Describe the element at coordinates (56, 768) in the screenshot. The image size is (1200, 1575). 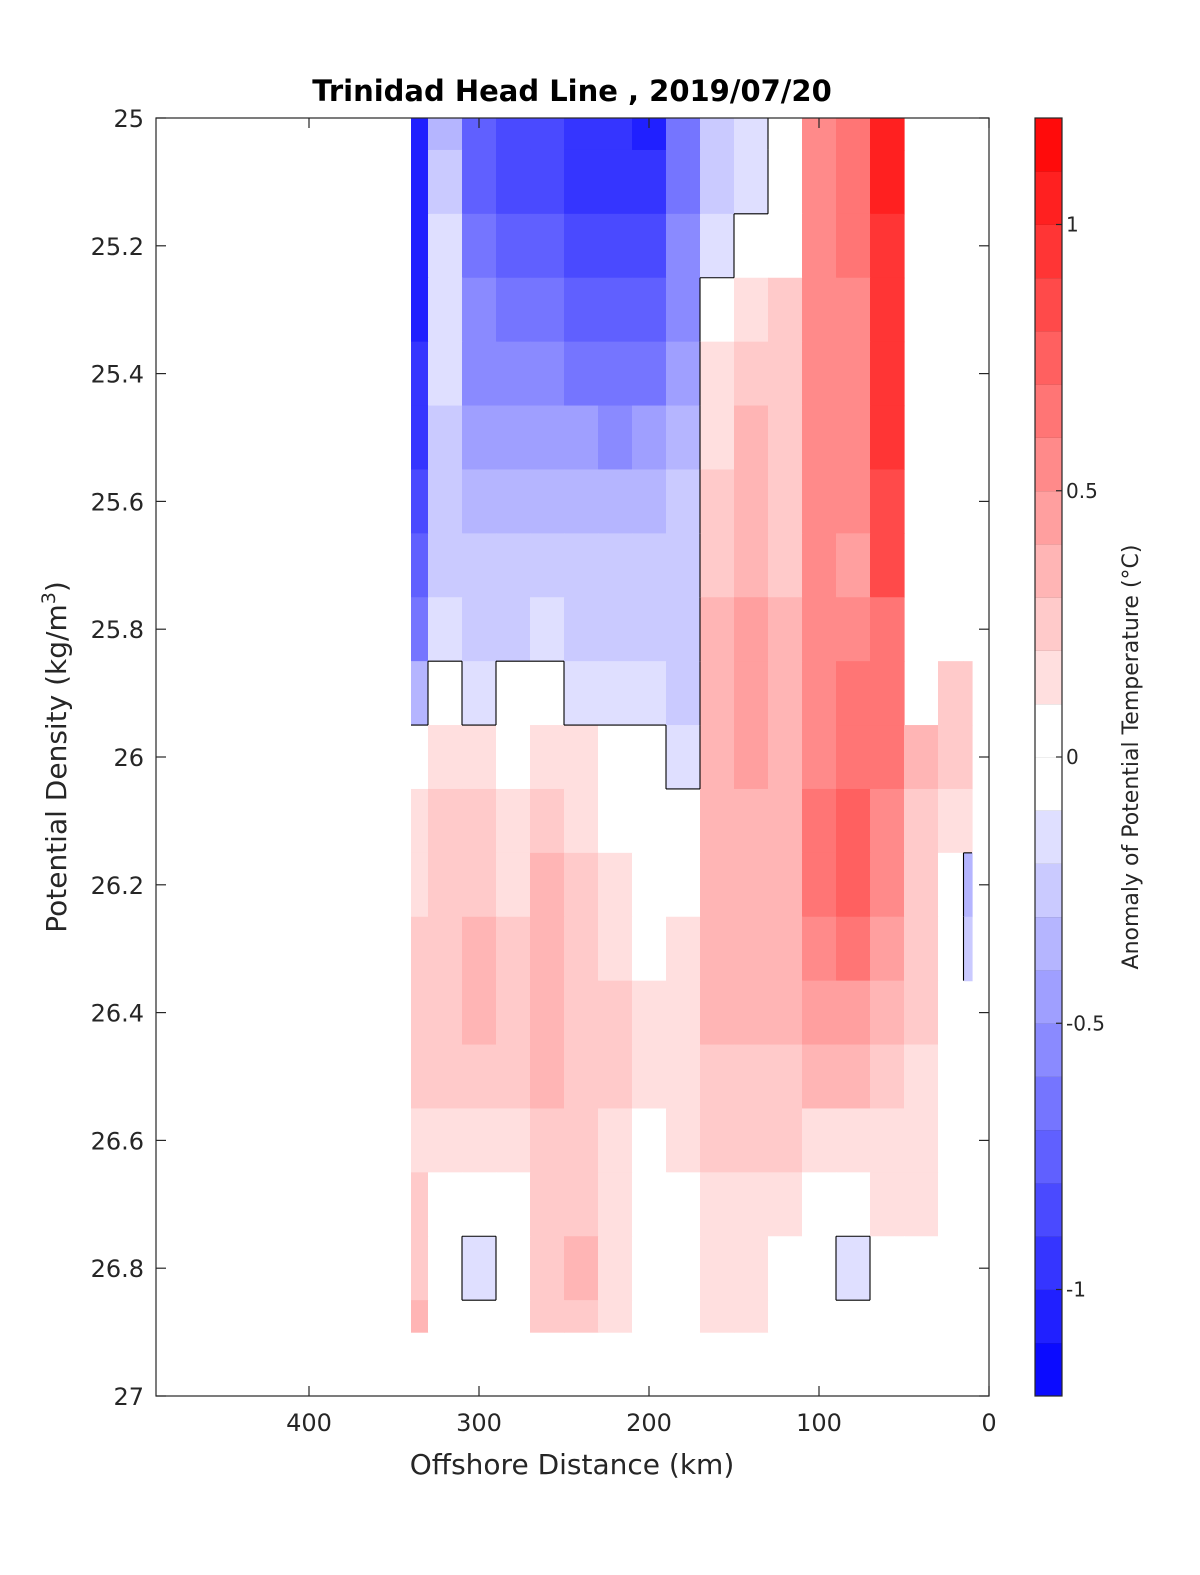
I see `y-axis-title-main: Potential Density (kg/m` at that location.